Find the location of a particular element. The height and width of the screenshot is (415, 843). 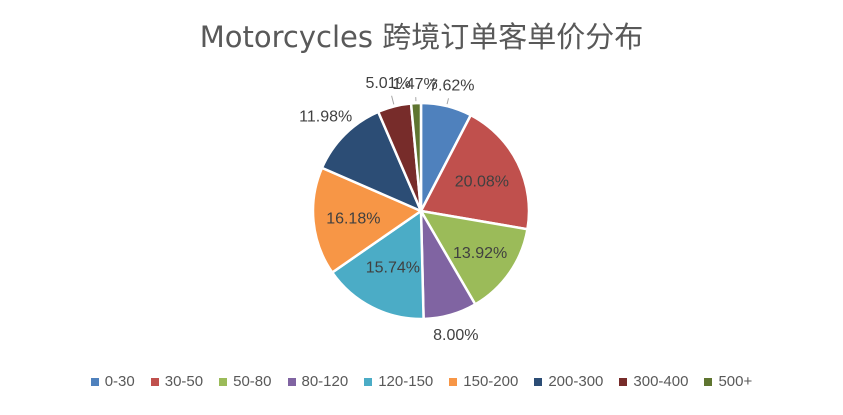

legend-item-0-30: 0-30 is located at coordinates (112, 381).